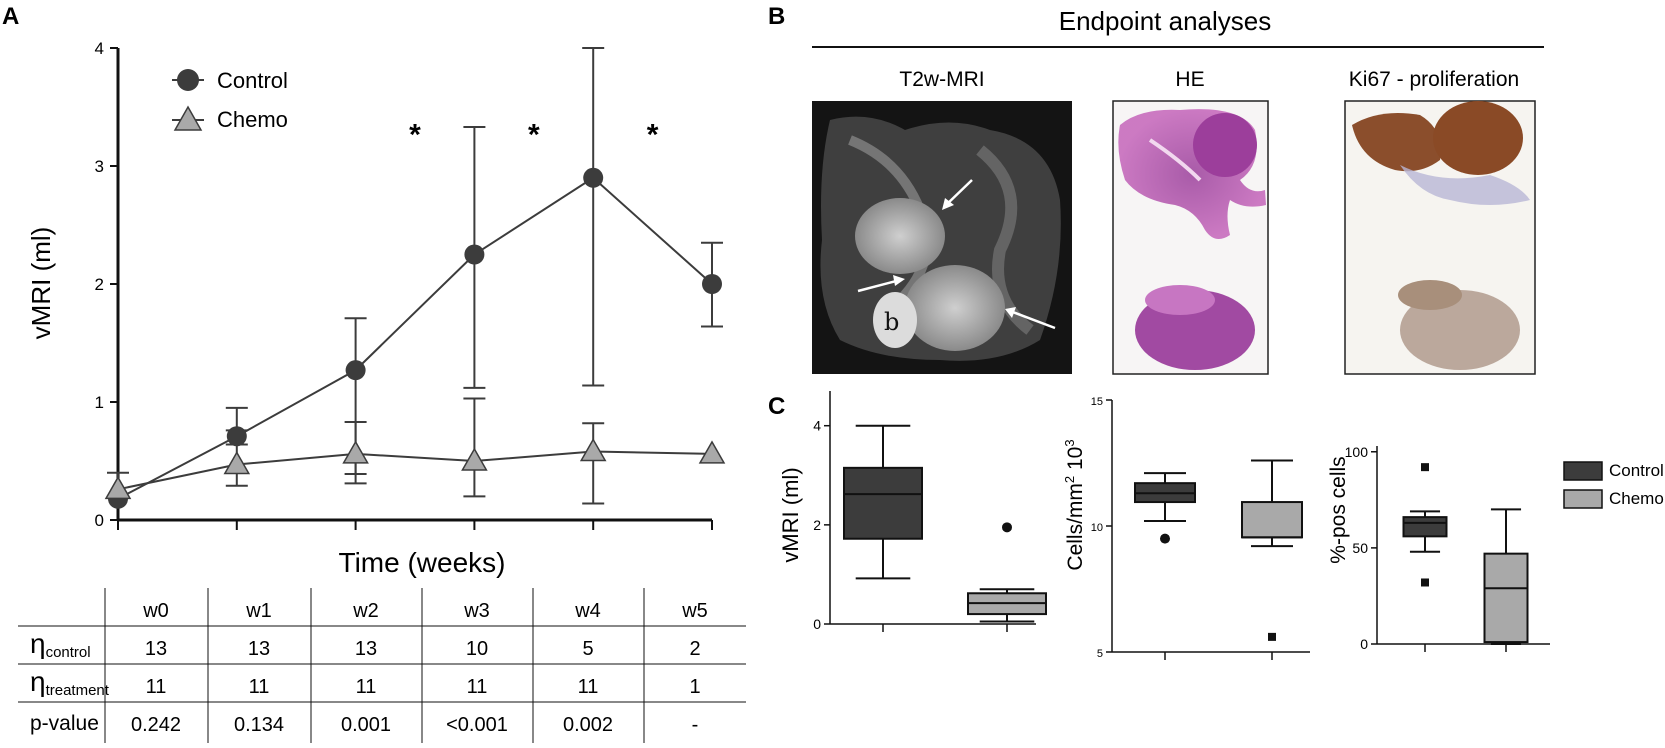 This screenshot has height=748, width=1665. I want to click on legend-label-chemo: Chemo, so click(252, 119).